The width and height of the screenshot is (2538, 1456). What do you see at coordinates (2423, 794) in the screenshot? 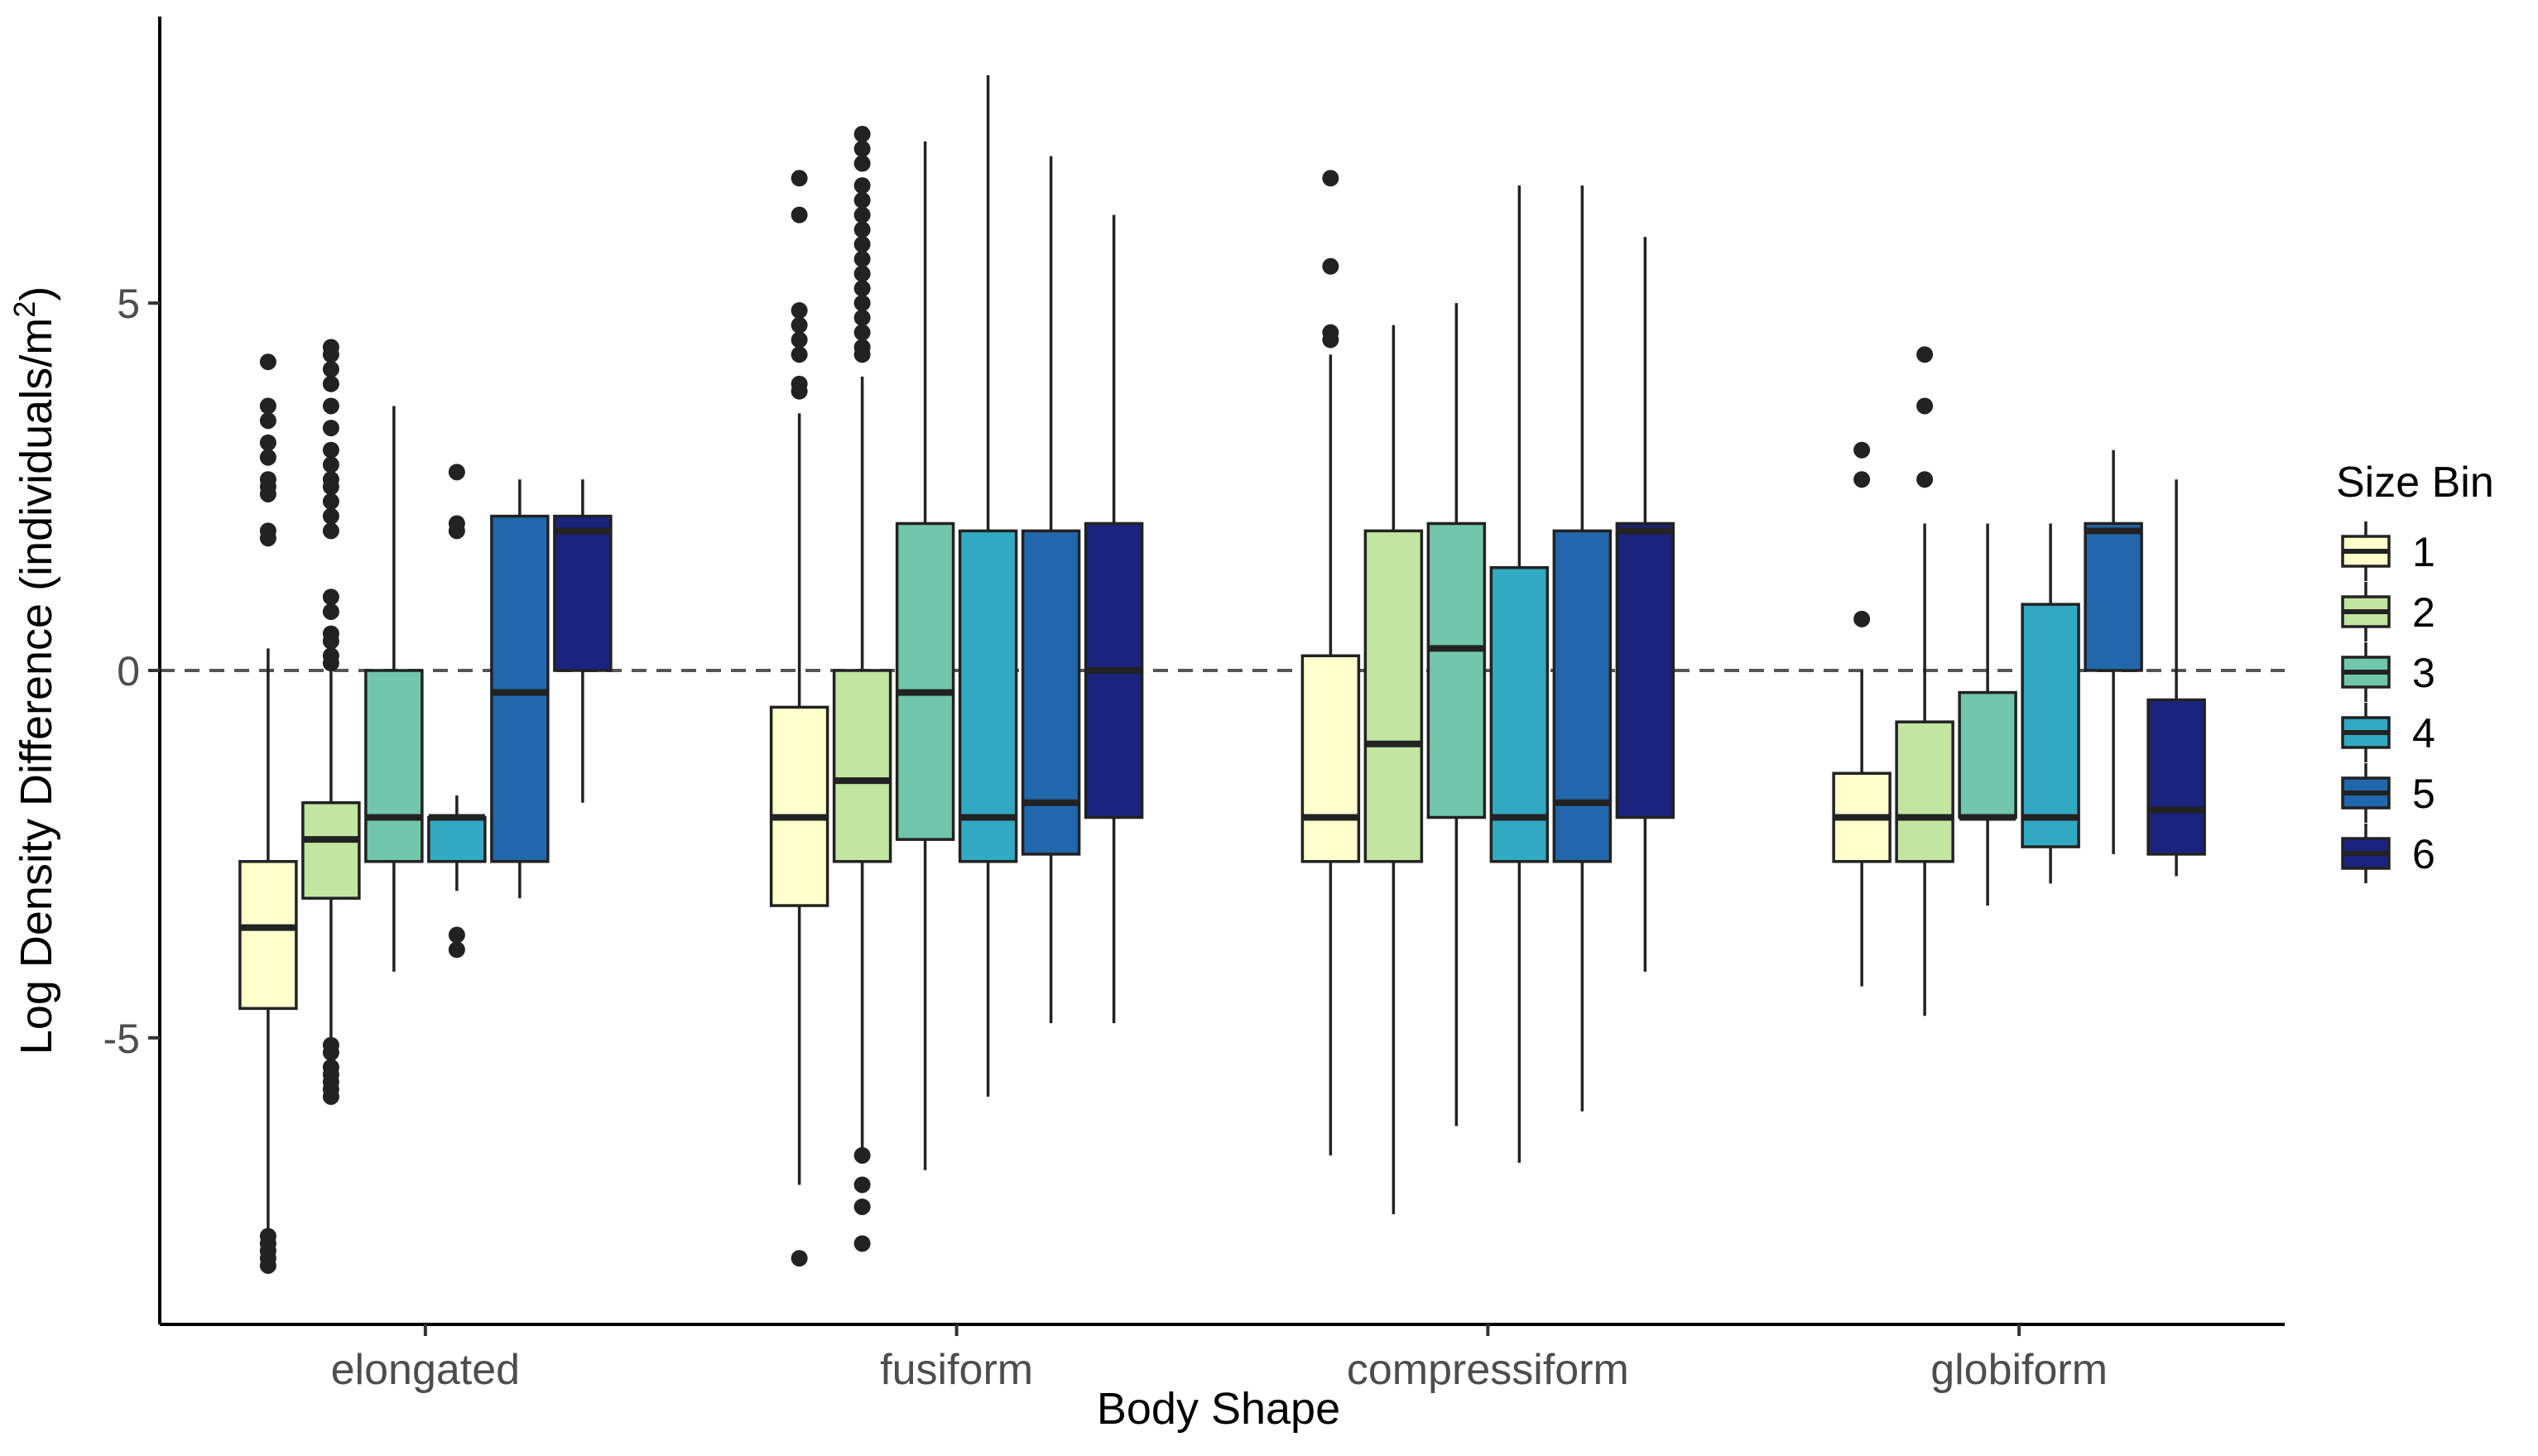
I see `legend-label: 5` at bounding box center [2423, 794].